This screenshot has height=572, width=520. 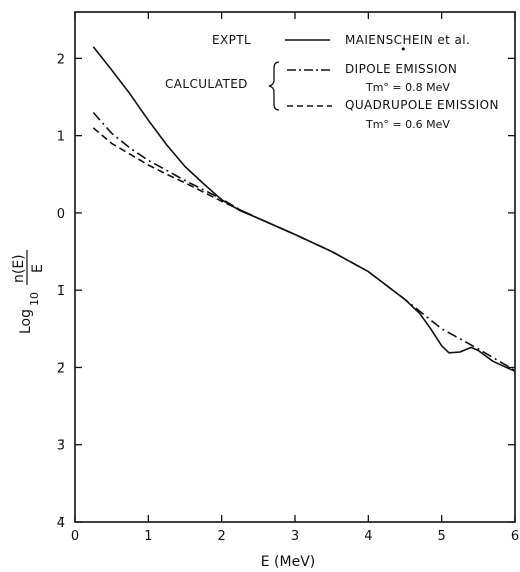 I want to click on x-tick-label: 6, so click(x=515, y=536).